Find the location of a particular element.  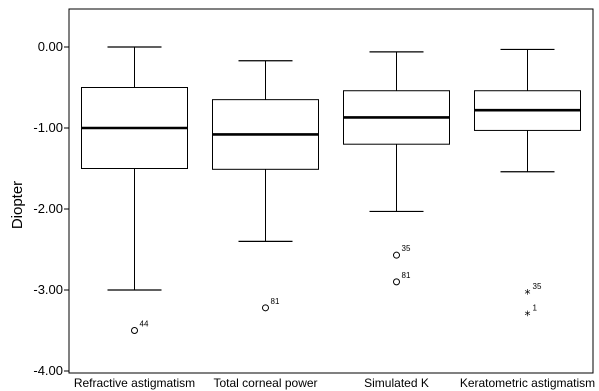

x-category-label: Total corneal power is located at coordinates (265, 383).